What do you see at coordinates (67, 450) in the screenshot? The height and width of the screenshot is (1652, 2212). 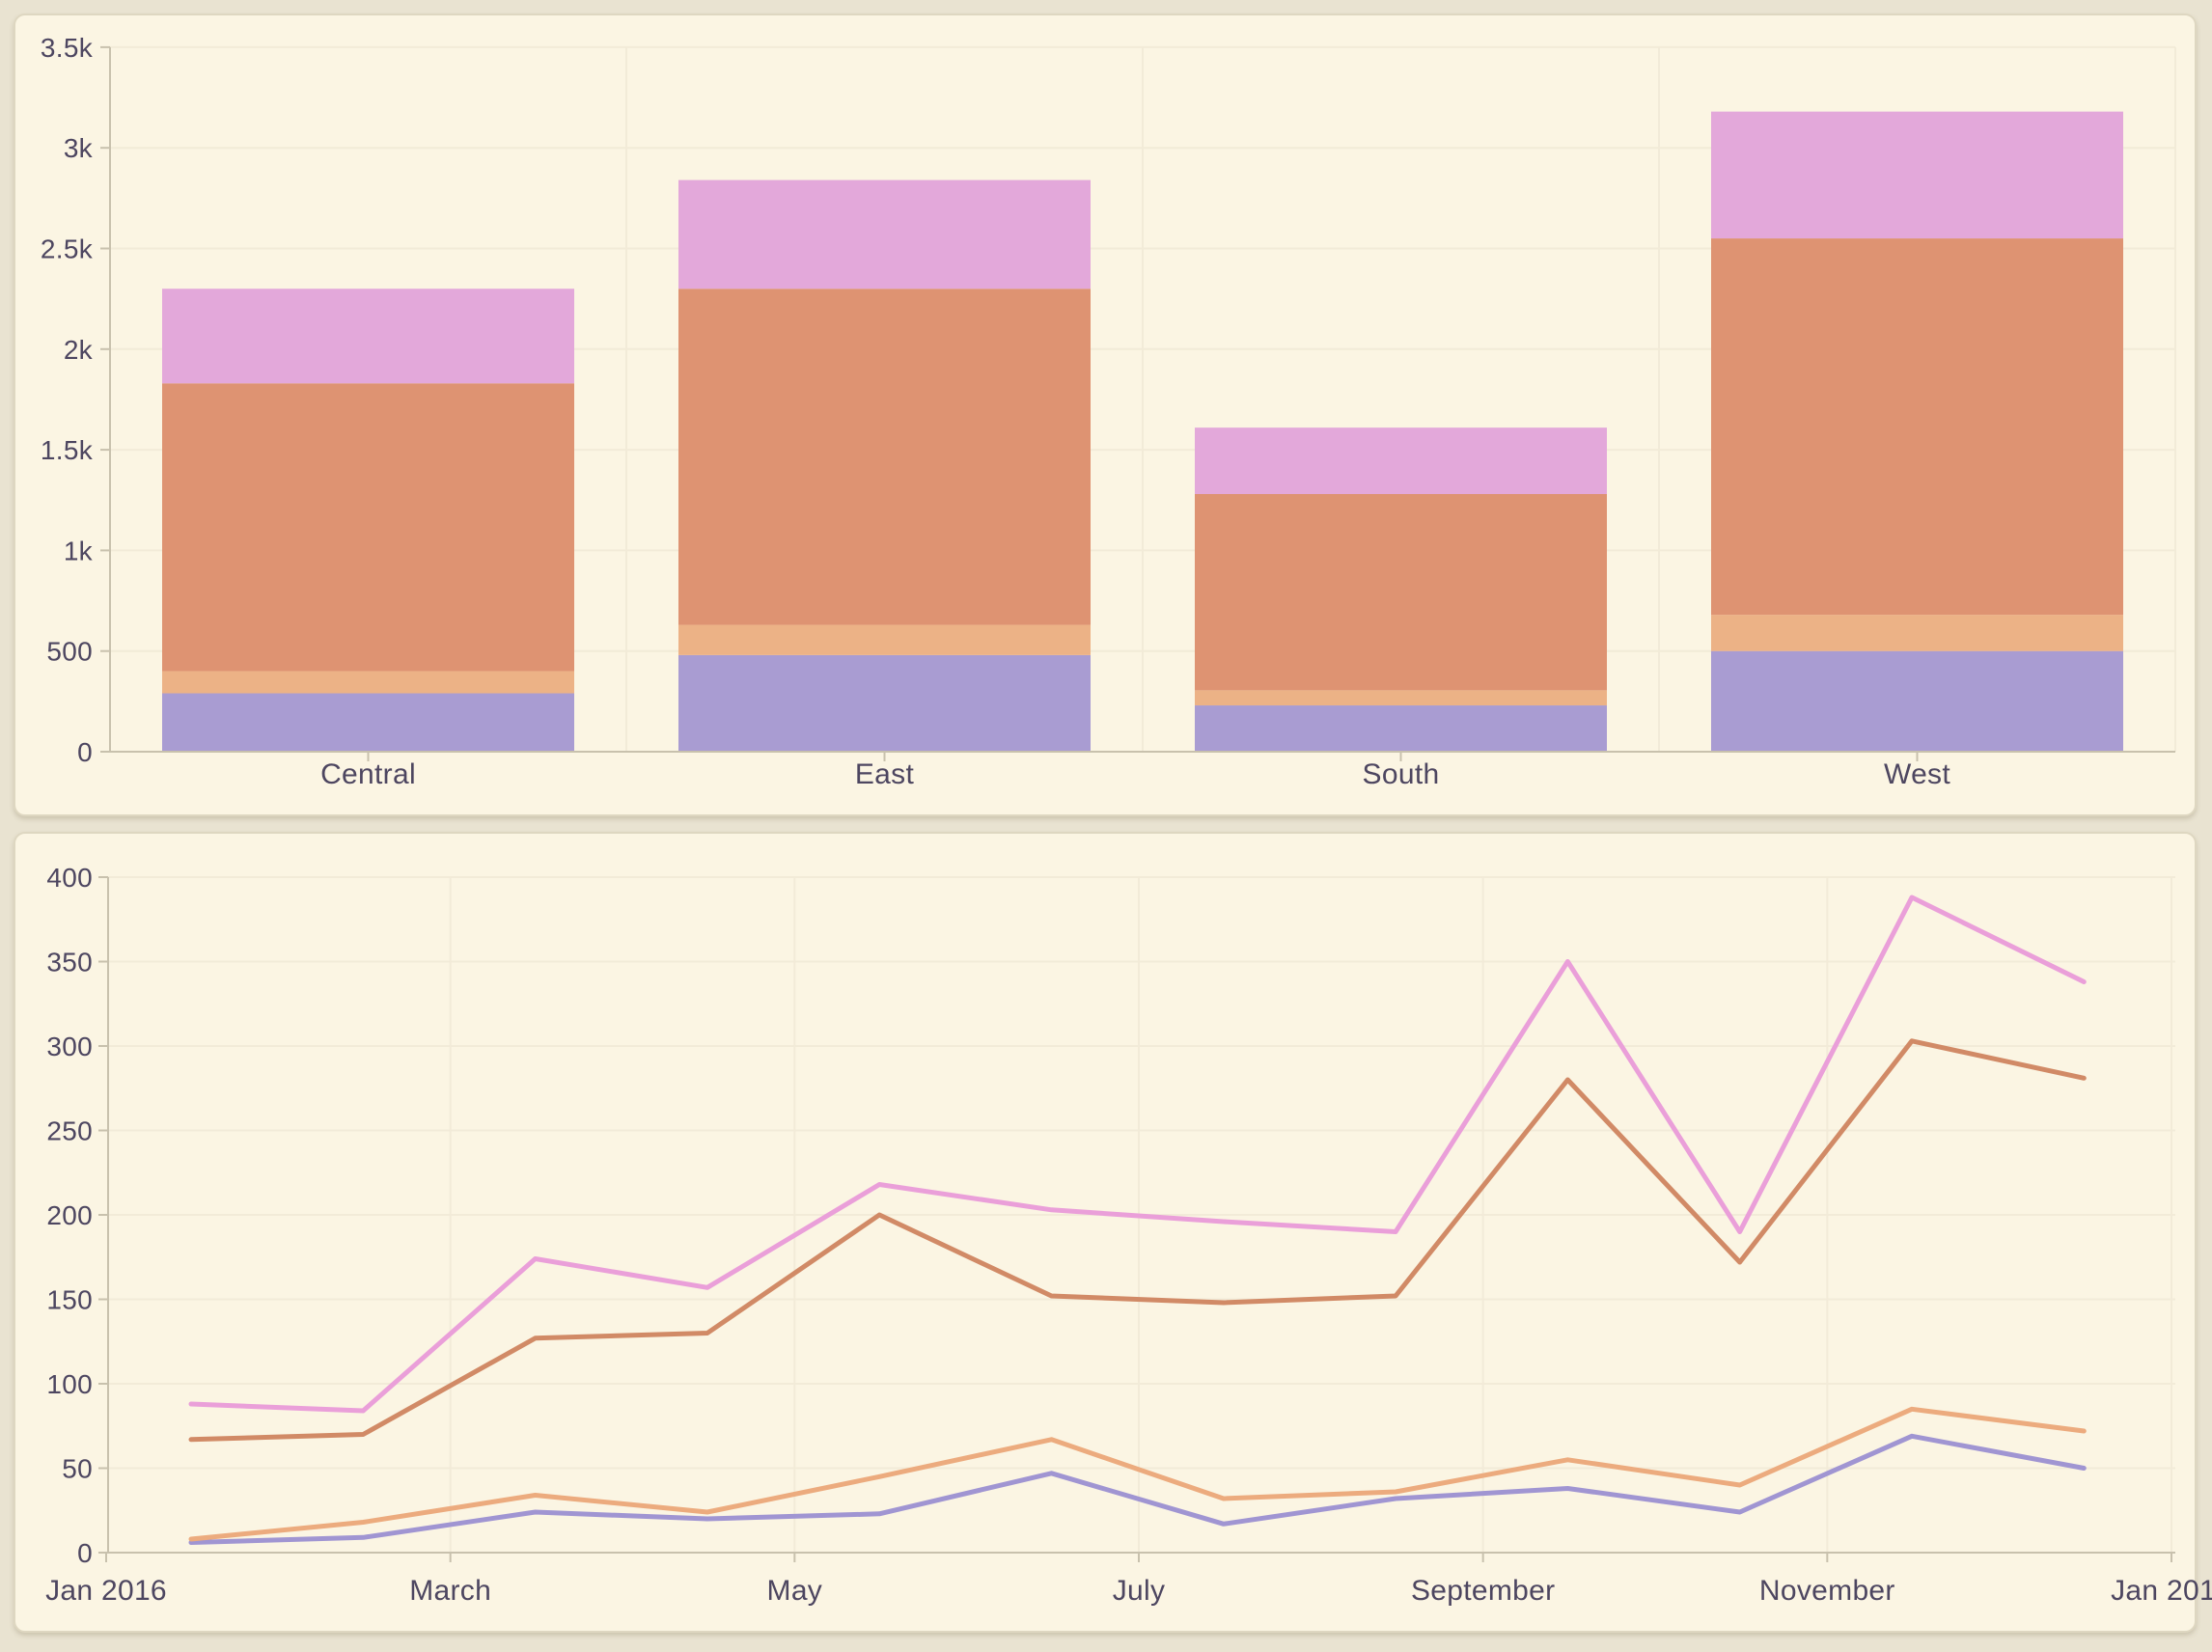 I see `y-axis-tick-label: 1.5k` at bounding box center [67, 450].